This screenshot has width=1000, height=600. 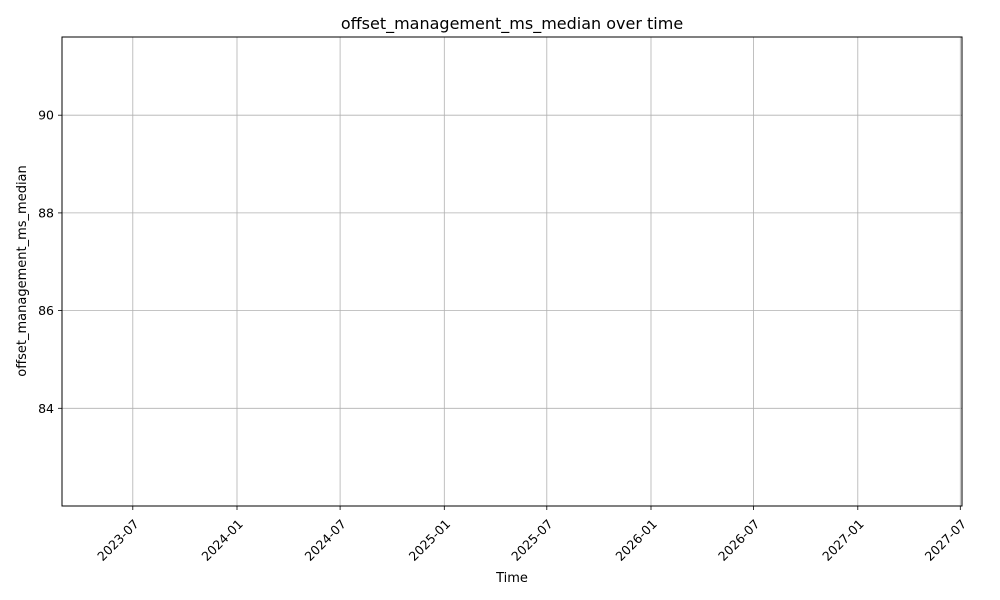 What do you see at coordinates (46, 115) in the screenshot?
I see `y-tick-label: 90` at bounding box center [46, 115].